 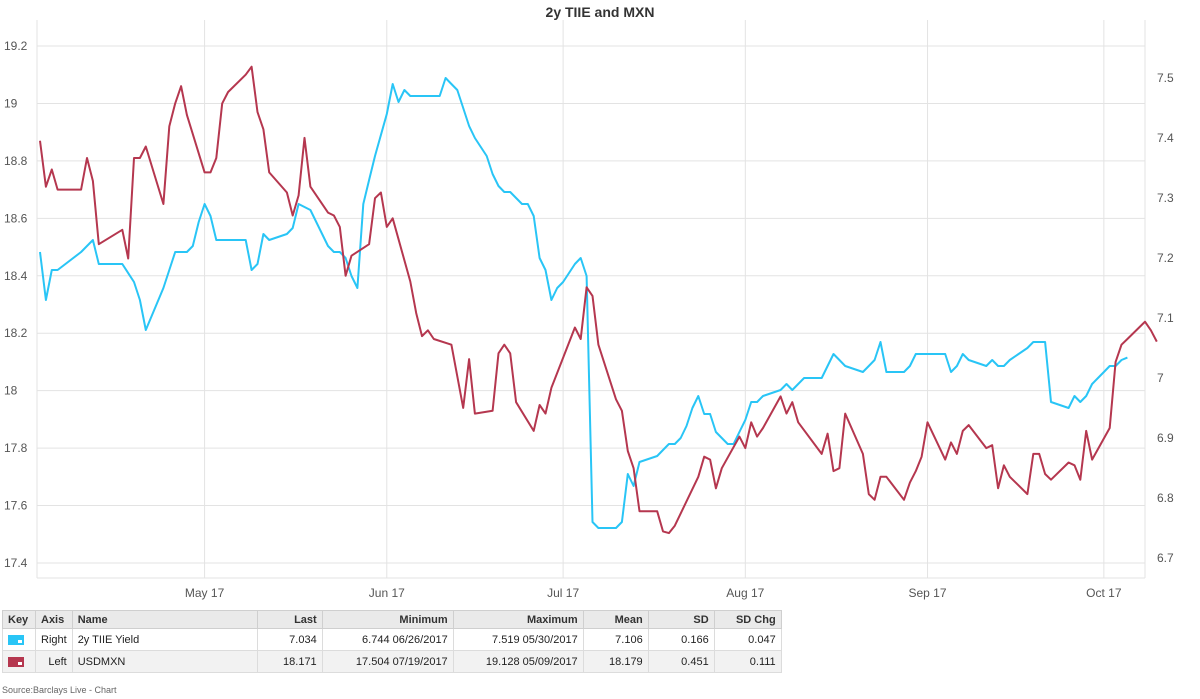 I want to click on left-tick-label: 18.8, so click(x=16, y=161).